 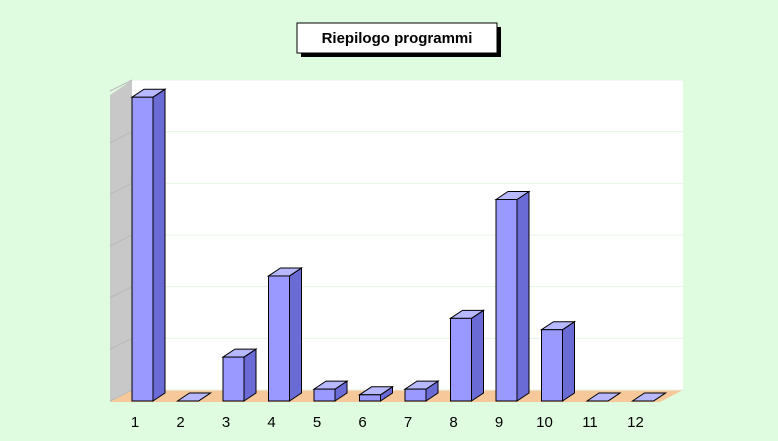 I want to click on x-tick-label: 7, so click(x=408, y=422).